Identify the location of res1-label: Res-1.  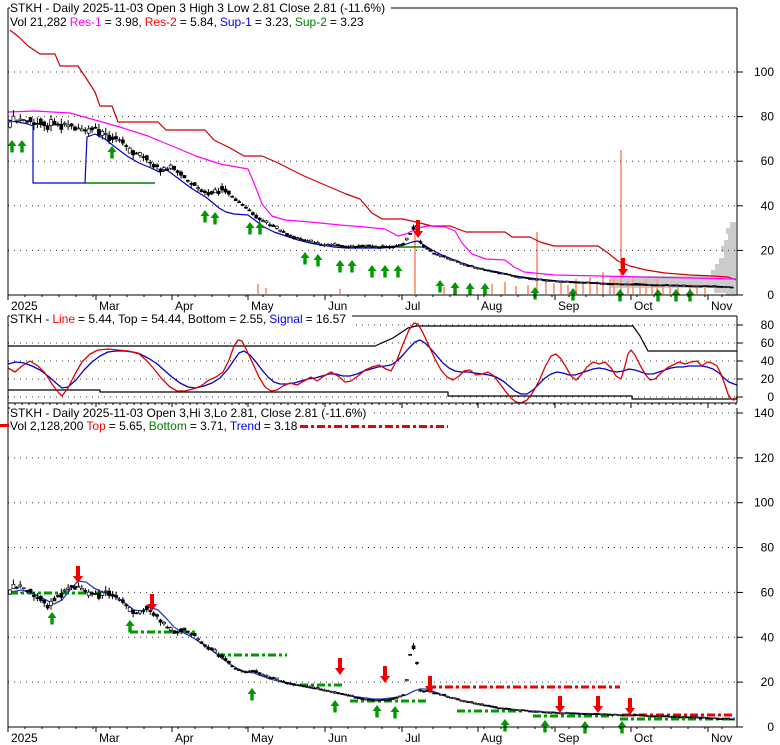
(85, 22).